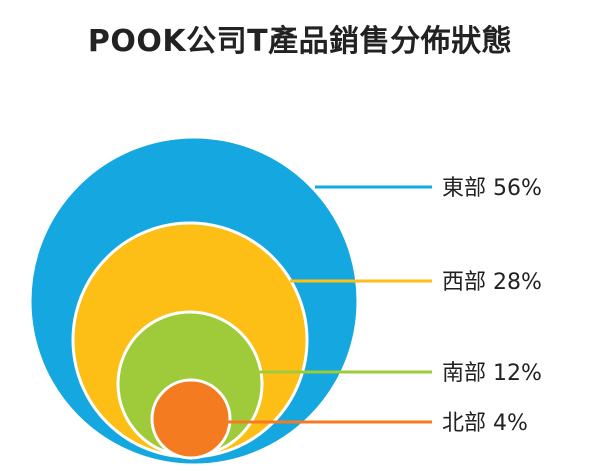 The width and height of the screenshot is (600, 471). What do you see at coordinates (492, 306) in the screenshot?
I see `label-group: 東部 56% 西部 28% 南部 12% 北部 4%` at bounding box center [492, 306].